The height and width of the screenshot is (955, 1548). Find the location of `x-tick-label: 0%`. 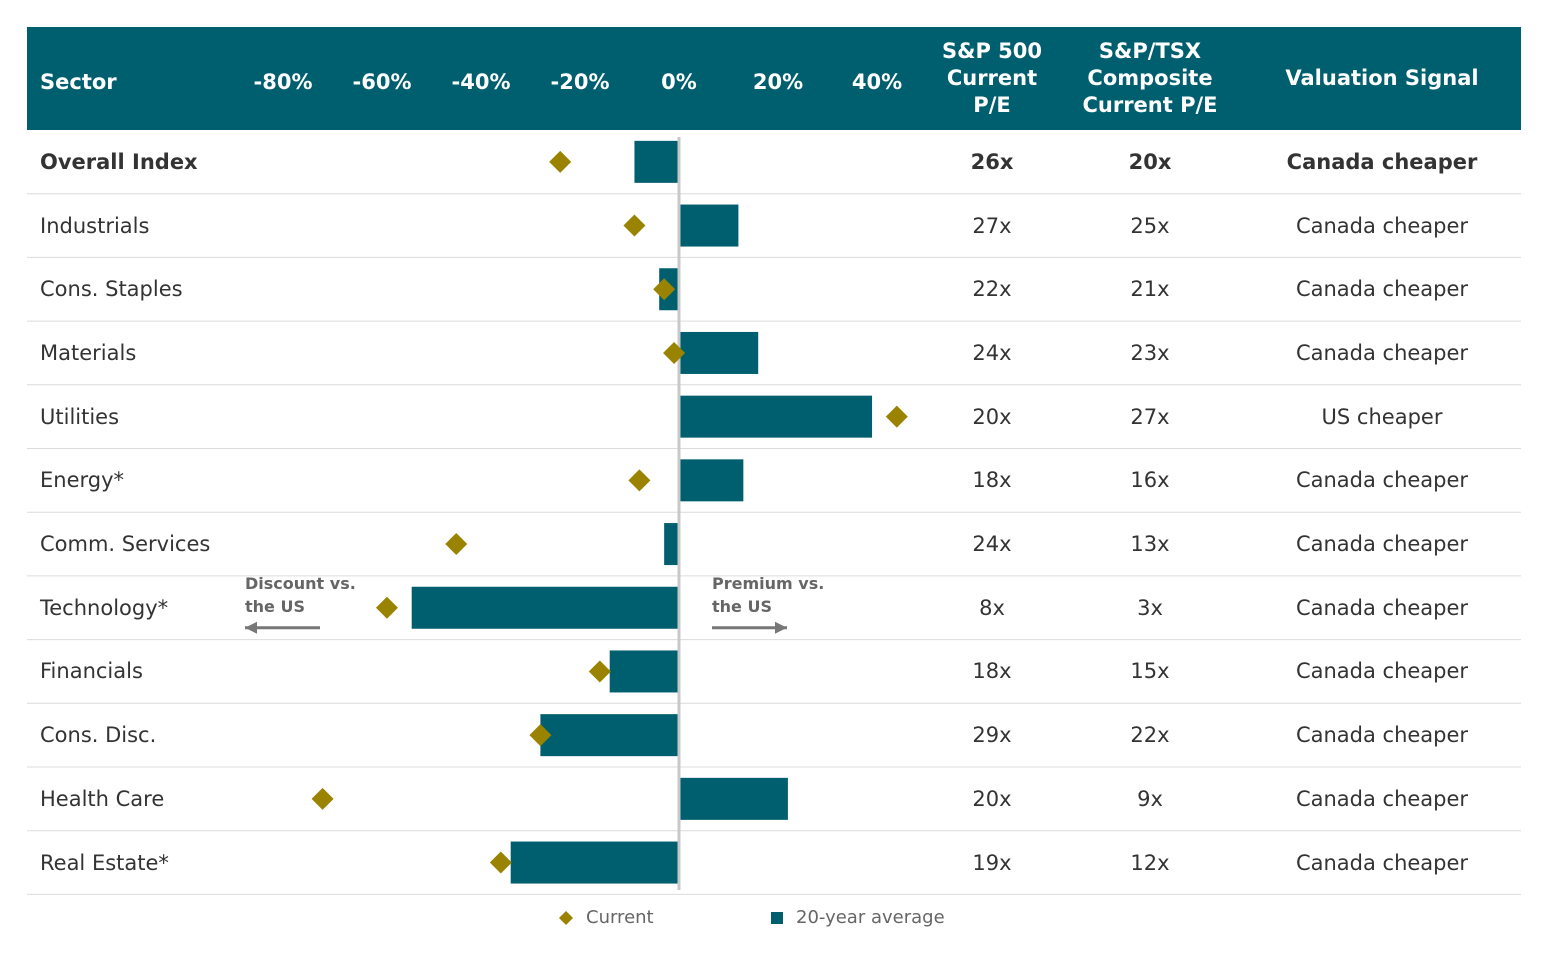

x-tick-label: 0% is located at coordinates (679, 82).